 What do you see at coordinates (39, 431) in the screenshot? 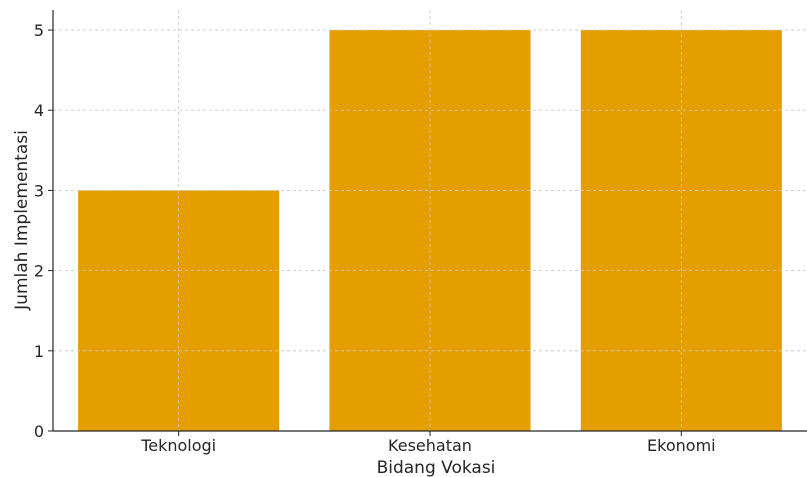
I see `y-tick-label: 0` at bounding box center [39, 431].